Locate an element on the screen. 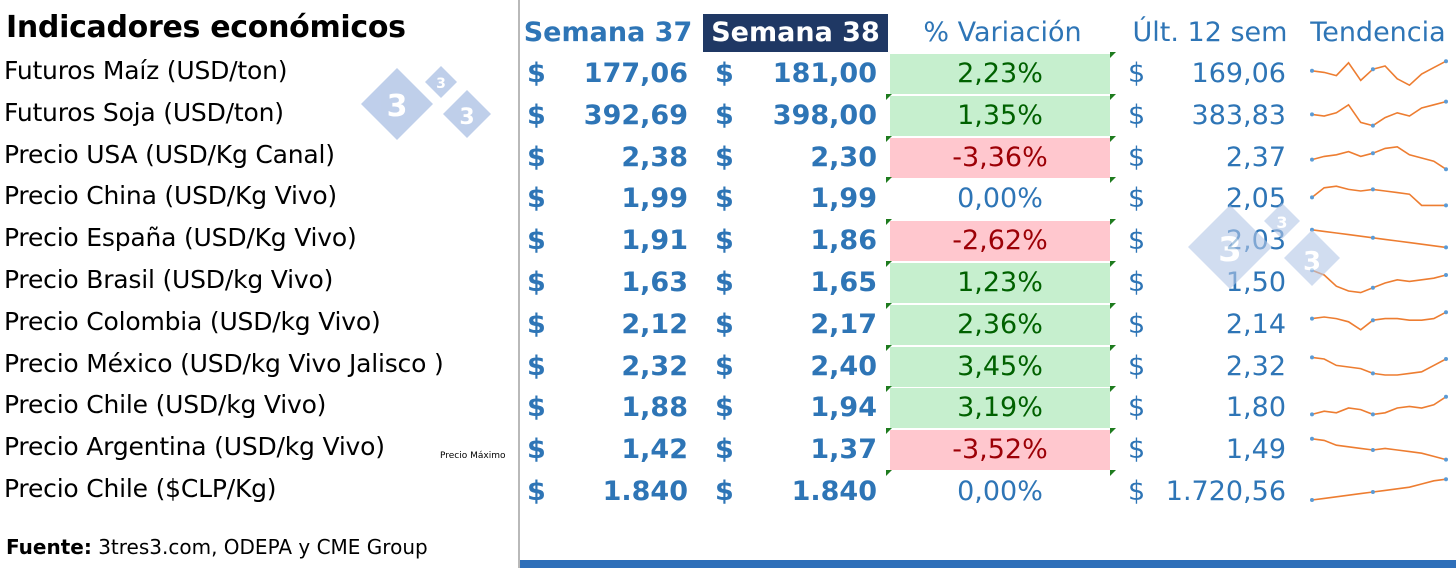 This screenshot has height=568, width=1456. argentina-note: Precio Máximo is located at coordinates (473, 456).